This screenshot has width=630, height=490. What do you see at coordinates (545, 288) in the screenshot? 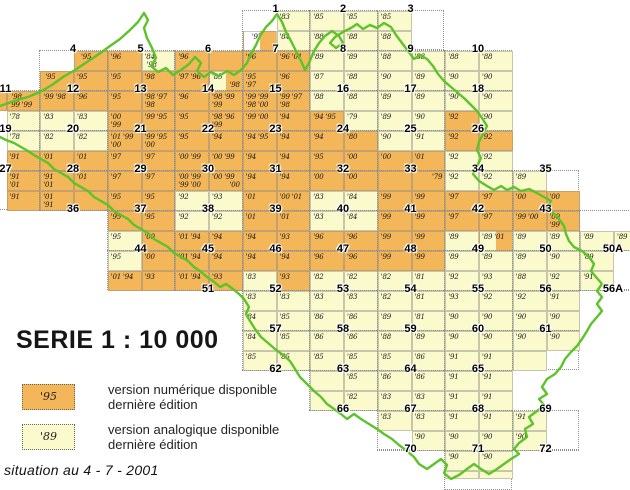
I see `sheet-number: 56` at bounding box center [545, 288].